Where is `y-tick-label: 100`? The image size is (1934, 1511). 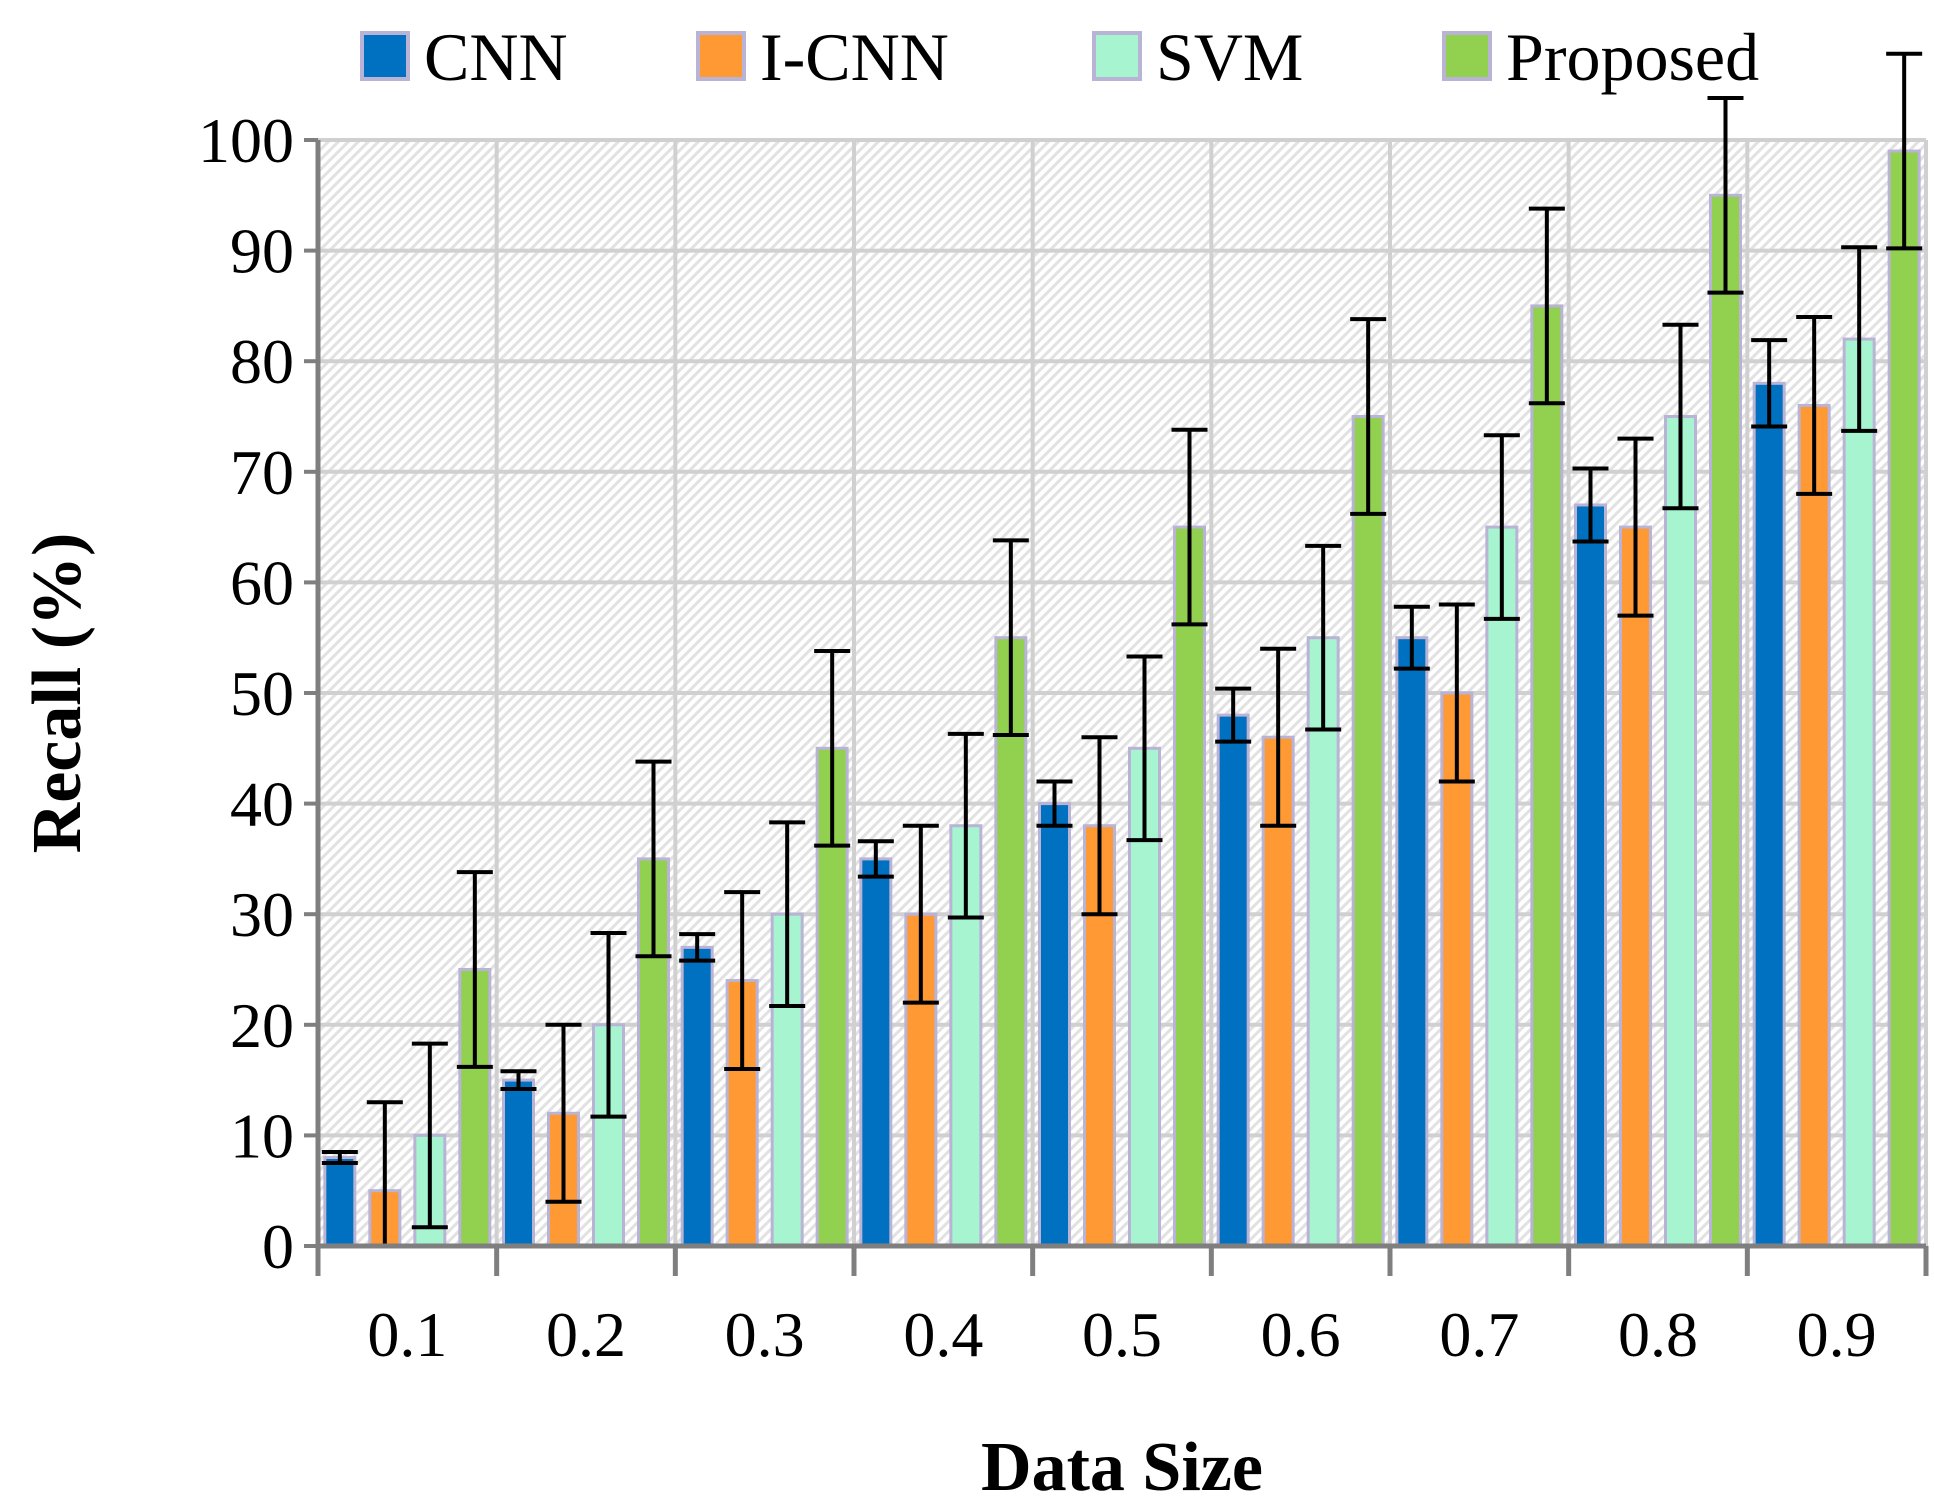
y-tick-label: 100 is located at coordinates (246, 140).